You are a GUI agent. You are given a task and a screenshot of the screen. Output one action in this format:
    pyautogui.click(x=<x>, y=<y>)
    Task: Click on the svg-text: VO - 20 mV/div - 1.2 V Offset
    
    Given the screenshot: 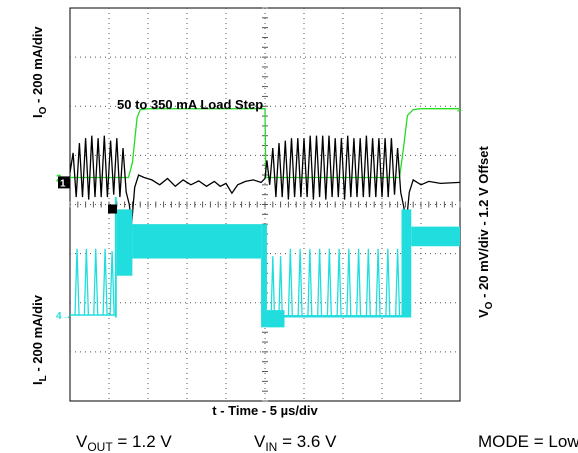 What is the action you would take?
    pyautogui.click(x=485, y=232)
    